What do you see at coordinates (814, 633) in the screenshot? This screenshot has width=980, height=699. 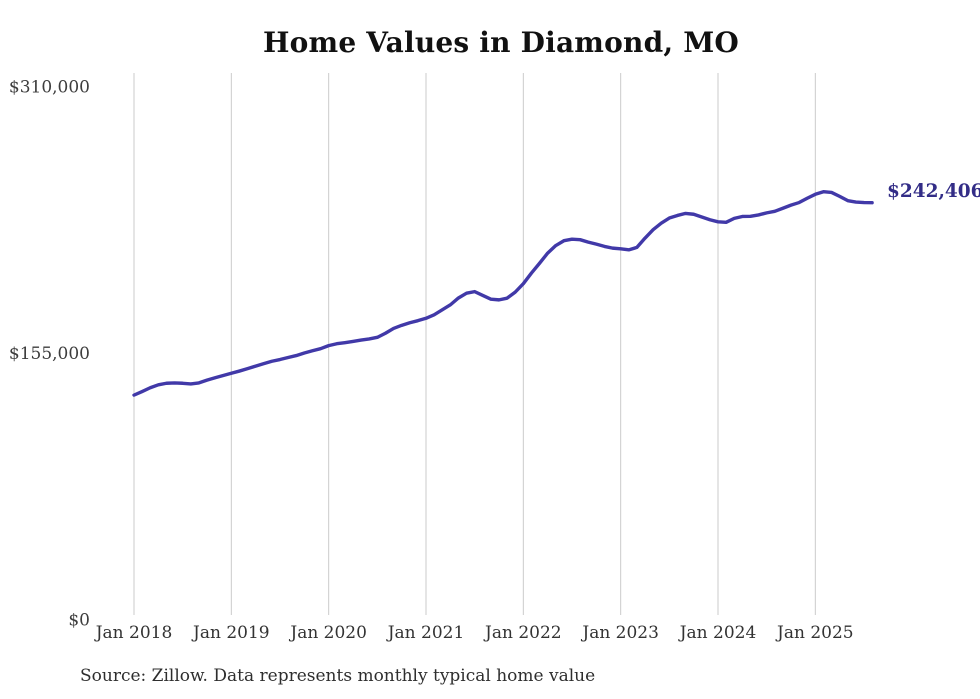 I see `x-tick-label: Jan 2025` at bounding box center [814, 633].